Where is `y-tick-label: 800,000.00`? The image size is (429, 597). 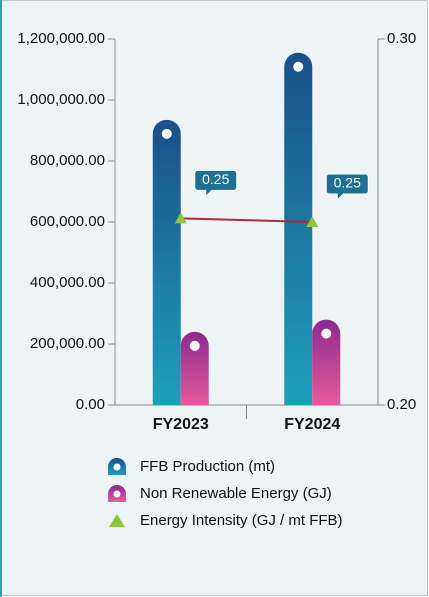
y-tick-label: 800,000.00 is located at coordinates (67, 160).